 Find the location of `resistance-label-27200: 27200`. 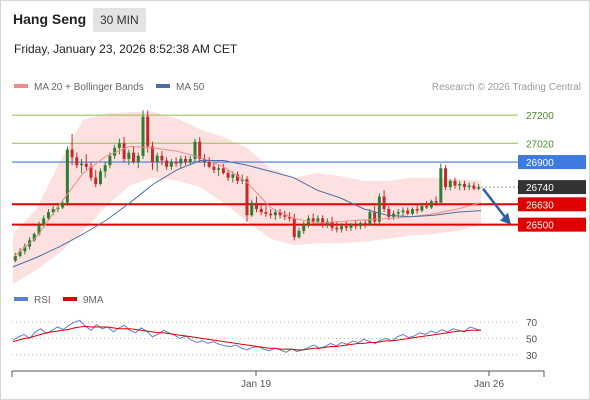

resistance-label-27200: 27200 is located at coordinates (540, 116).